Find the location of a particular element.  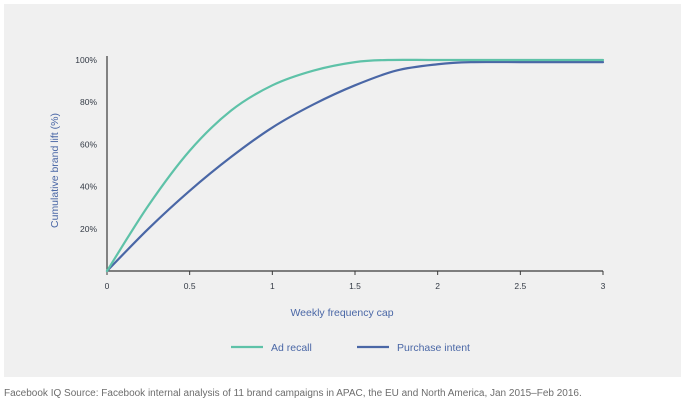

y-tick-label: 80% is located at coordinates (88, 102).